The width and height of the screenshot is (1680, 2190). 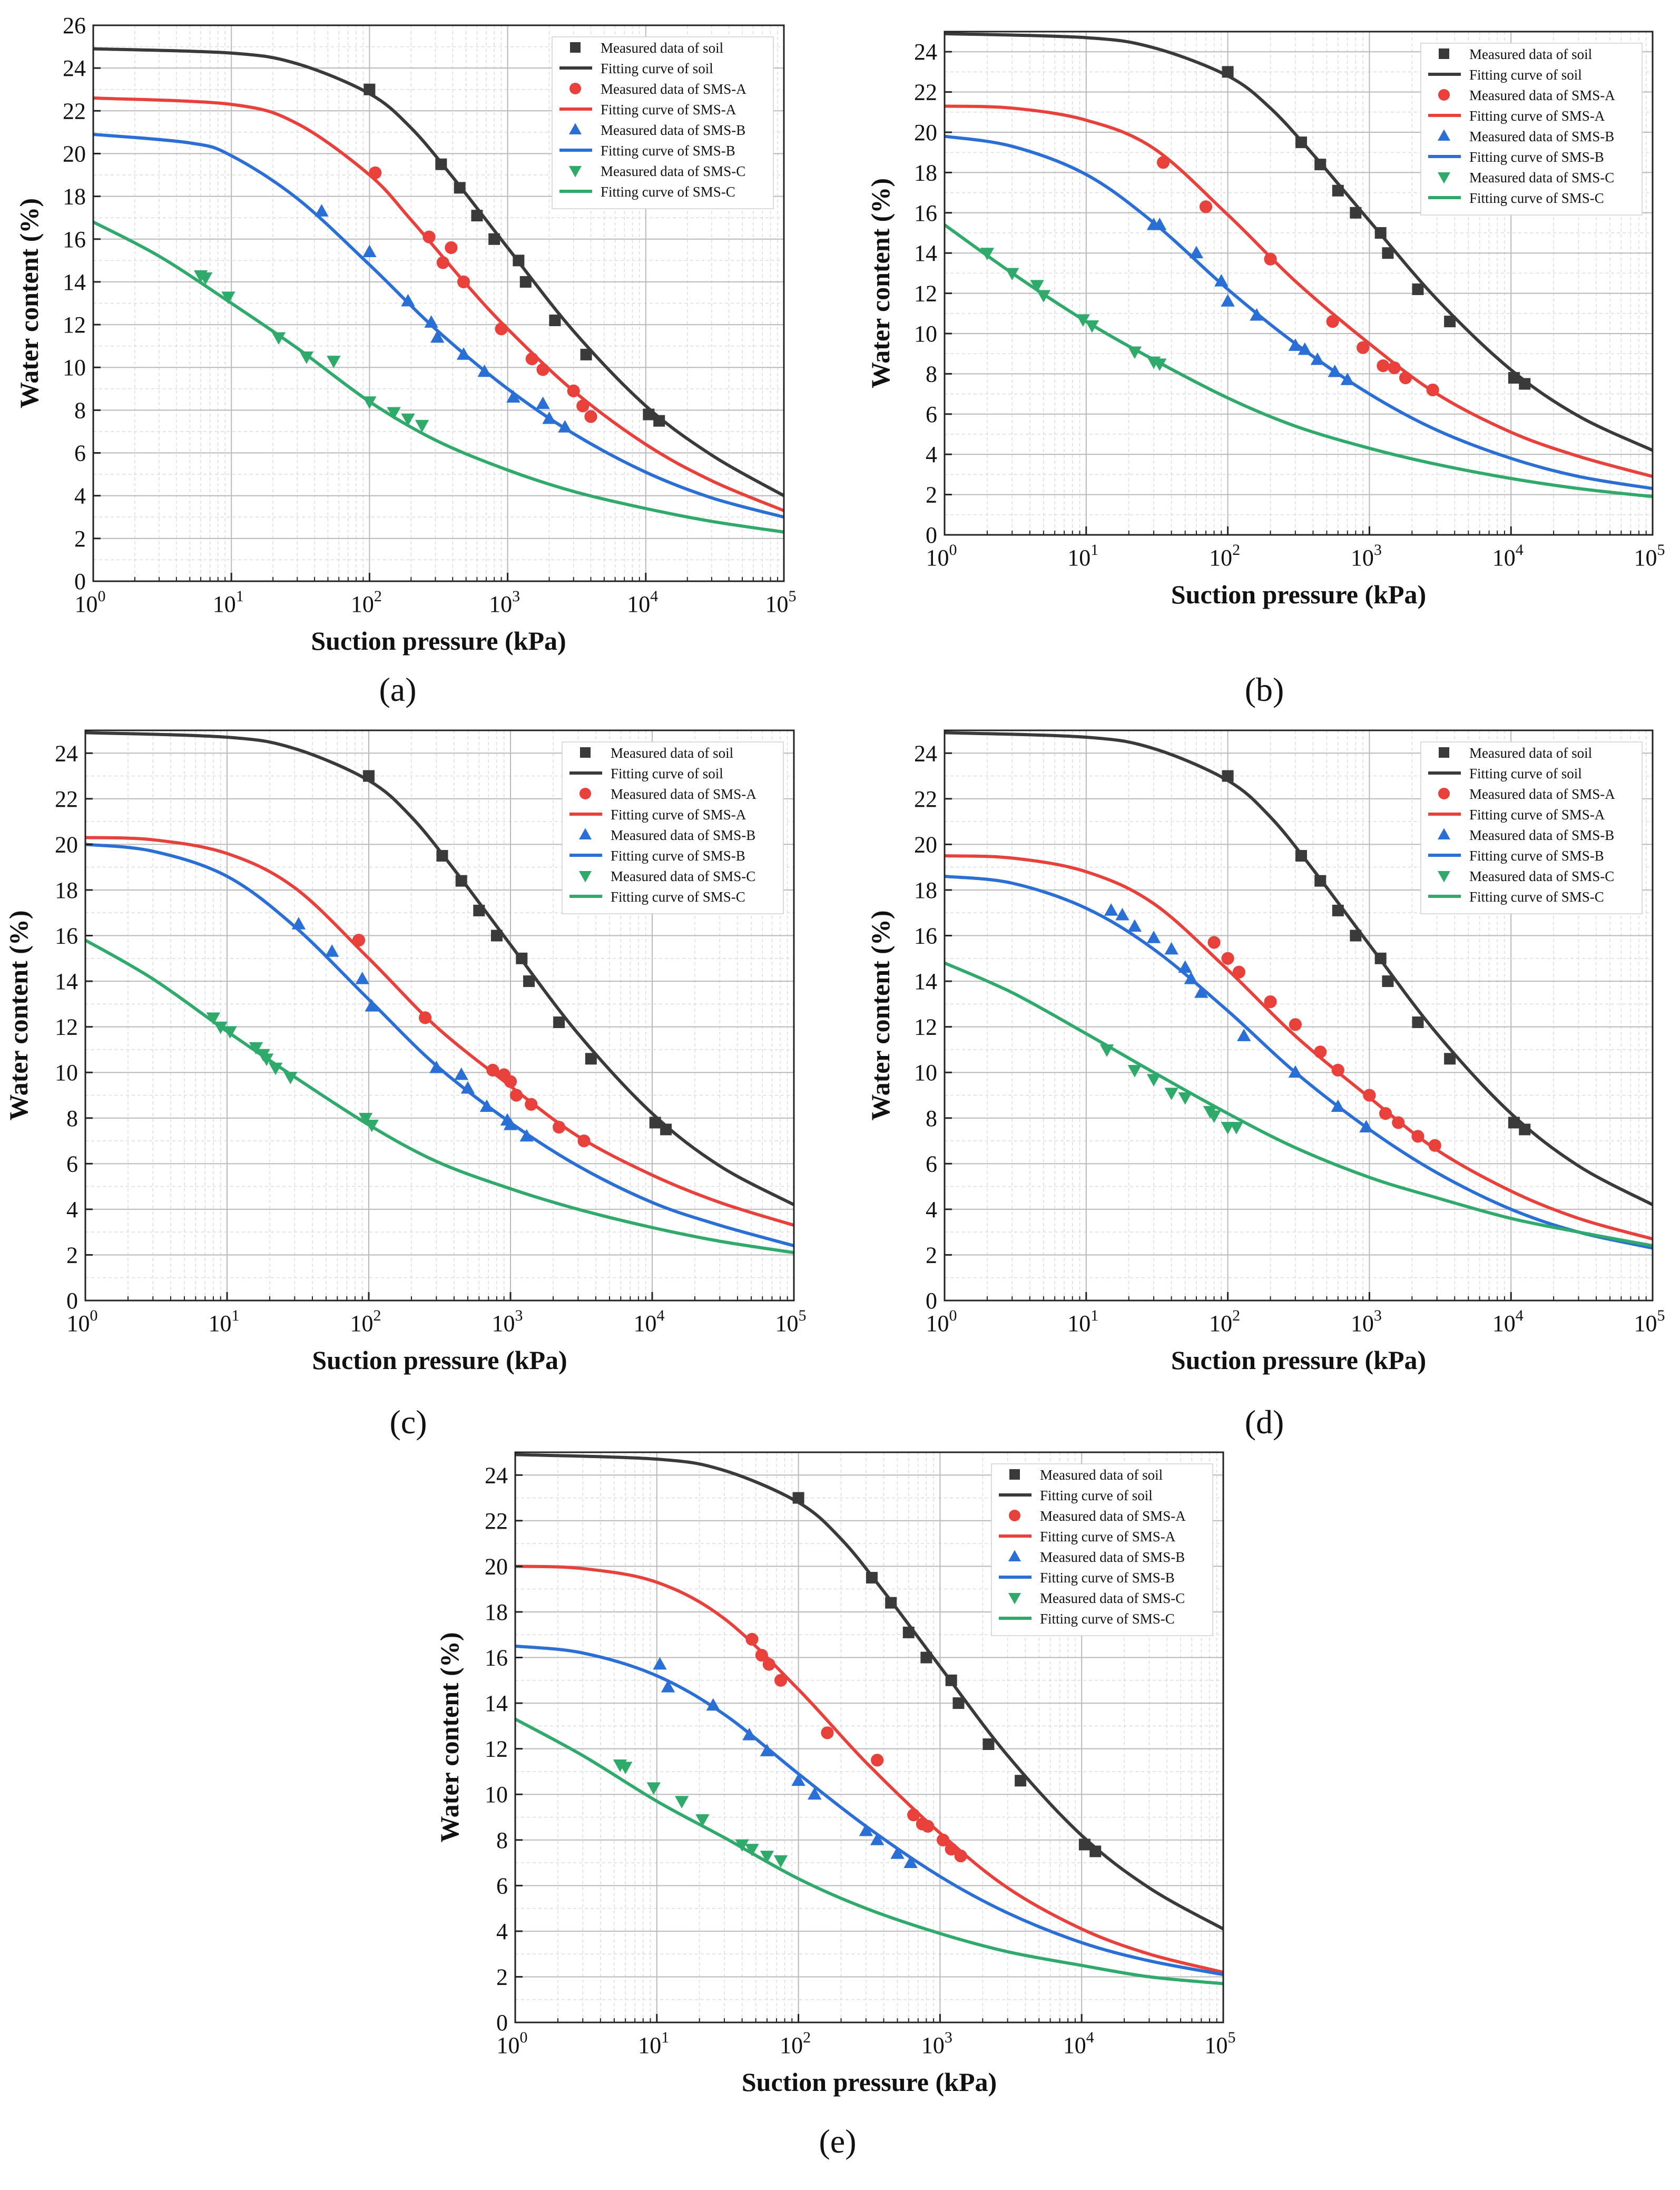 I want to click on panel-label: (b), so click(x=1264, y=690).